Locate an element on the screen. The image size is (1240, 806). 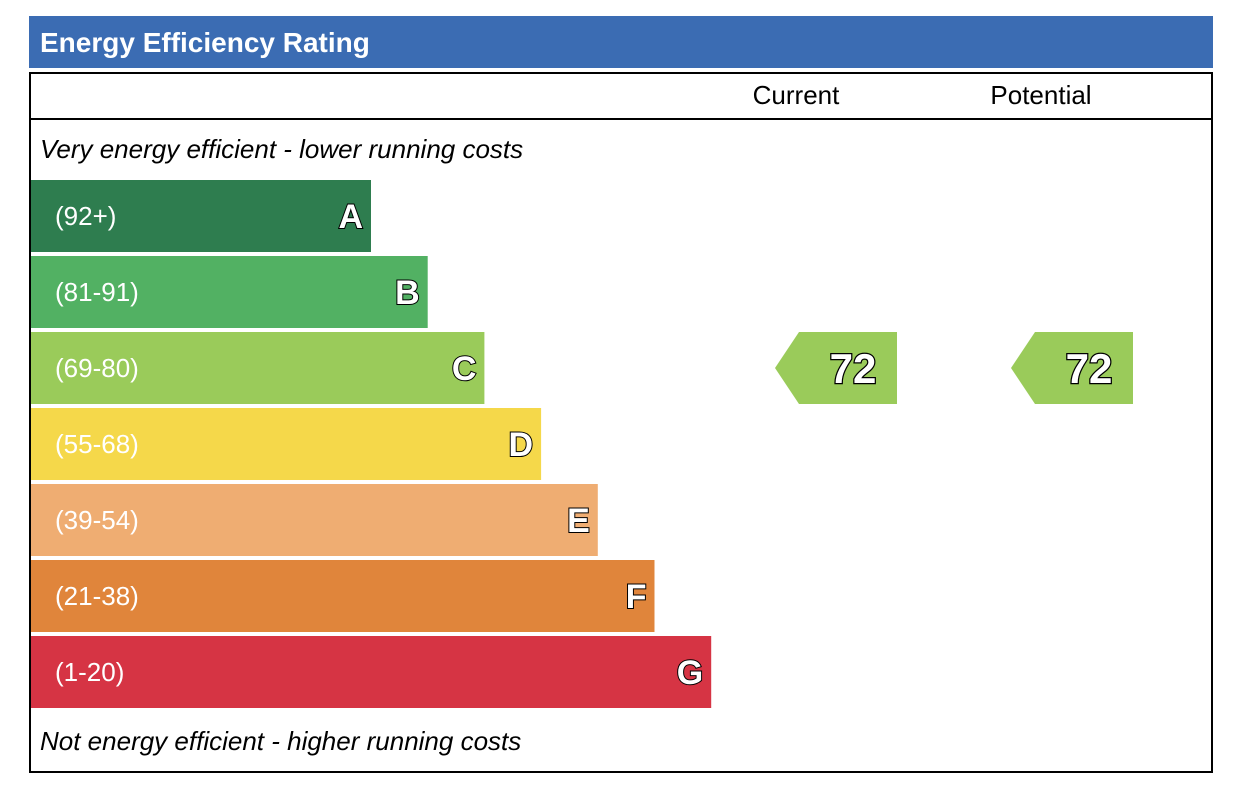
current-column-header: Current is located at coordinates (796, 95).